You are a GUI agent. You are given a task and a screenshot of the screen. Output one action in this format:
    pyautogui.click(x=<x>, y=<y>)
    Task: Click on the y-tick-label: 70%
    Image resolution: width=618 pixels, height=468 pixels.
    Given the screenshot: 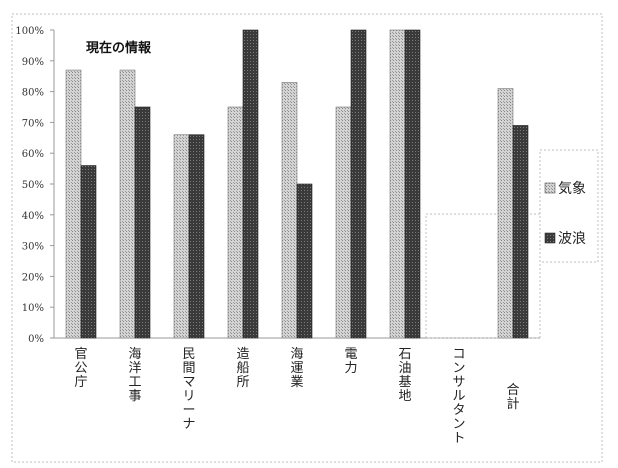 What is the action you would take?
    pyautogui.click(x=33, y=123)
    